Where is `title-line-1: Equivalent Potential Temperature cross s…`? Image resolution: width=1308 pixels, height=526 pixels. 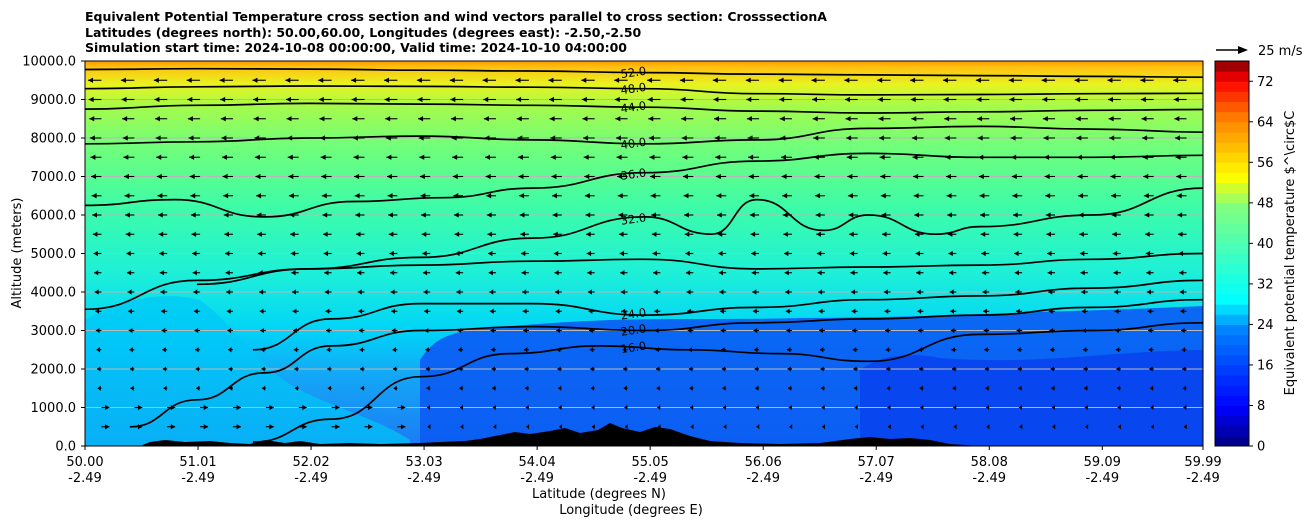
title-line-1: Equivalent Potential Temperature cross s… is located at coordinates (456, 16).